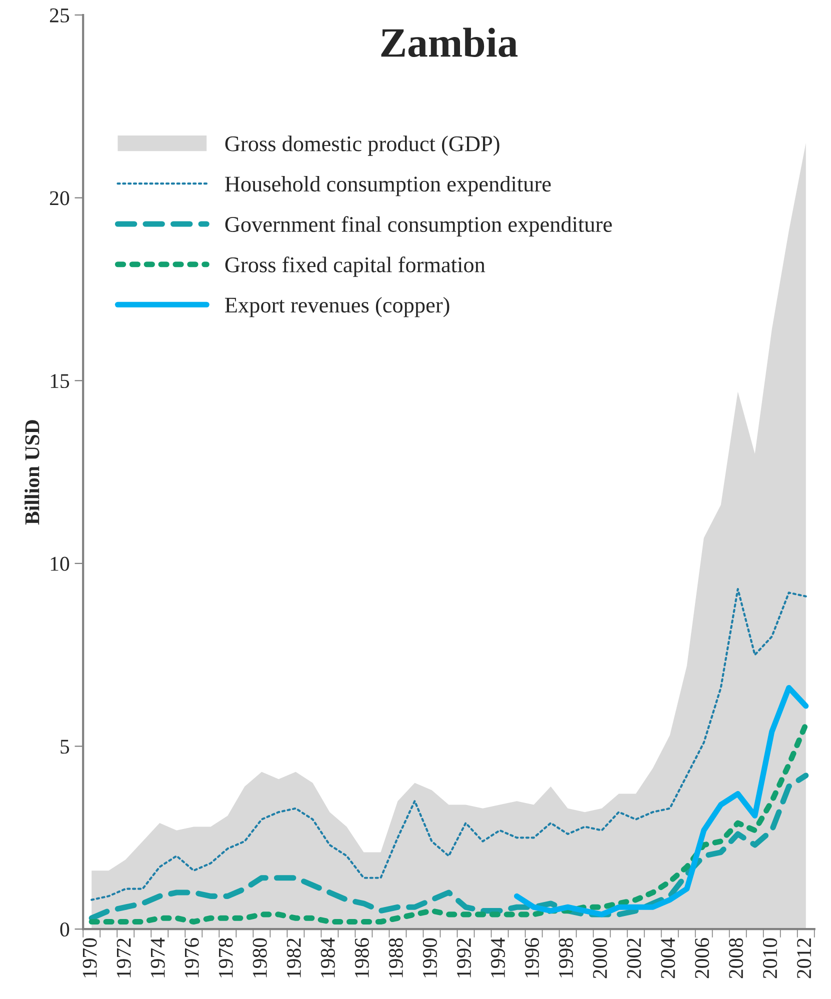  I want to click on x-tick-label: 1996, so click(531, 958).